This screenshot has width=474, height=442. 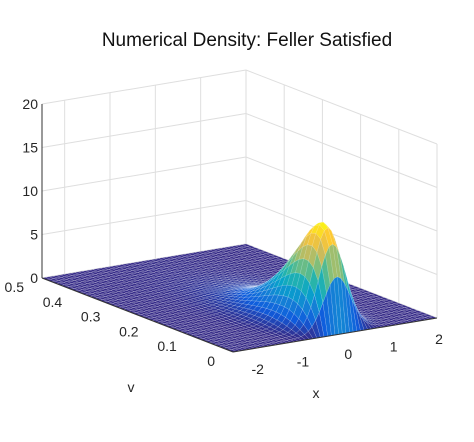 I want to click on z-tick-label: 15, so click(x=30, y=148).